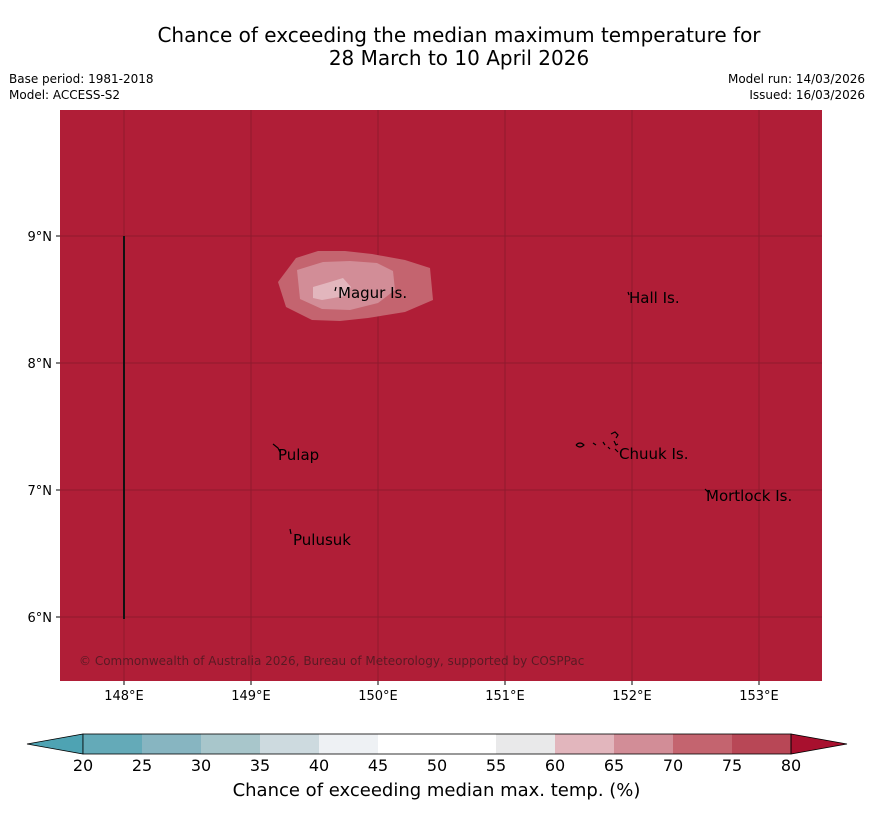 The width and height of the screenshot is (873, 816). Describe the element at coordinates (322, 540) in the screenshot. I see `place-label-pulusuk: Pulusuk` at that location.